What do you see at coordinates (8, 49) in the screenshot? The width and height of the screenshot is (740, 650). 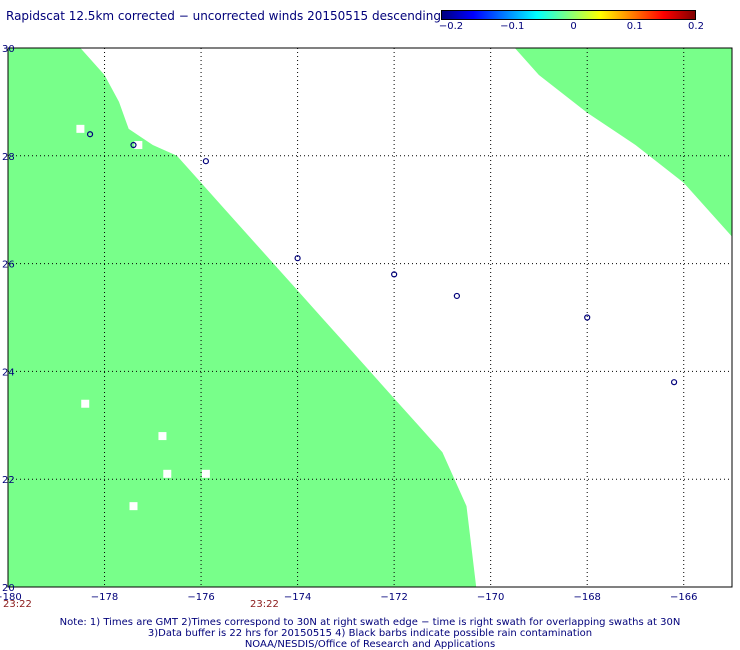 I see `lat-tick-label: 30` at bounding box center [8, 49].